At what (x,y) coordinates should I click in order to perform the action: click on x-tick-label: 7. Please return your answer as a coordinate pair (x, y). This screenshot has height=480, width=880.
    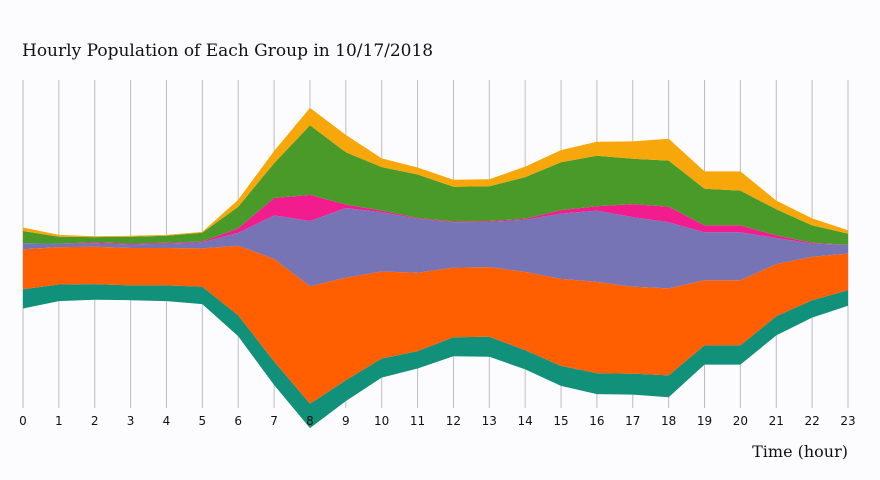
    Looking at the image, I should click on (274, 421).